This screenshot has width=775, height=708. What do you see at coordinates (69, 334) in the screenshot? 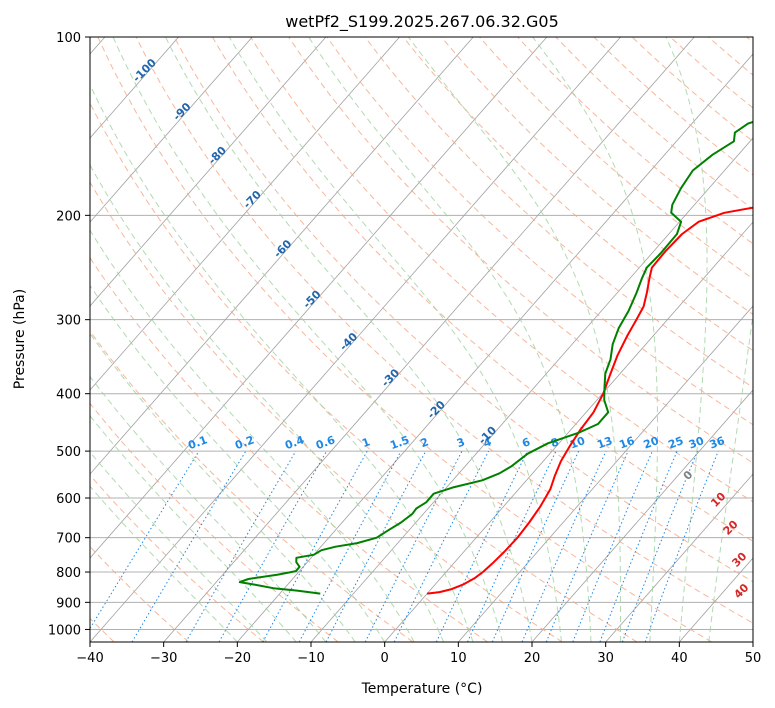
I see `y-axis: 100 200 300 400 500 600 700 800 900 1000` at bounding box center [69, 334].